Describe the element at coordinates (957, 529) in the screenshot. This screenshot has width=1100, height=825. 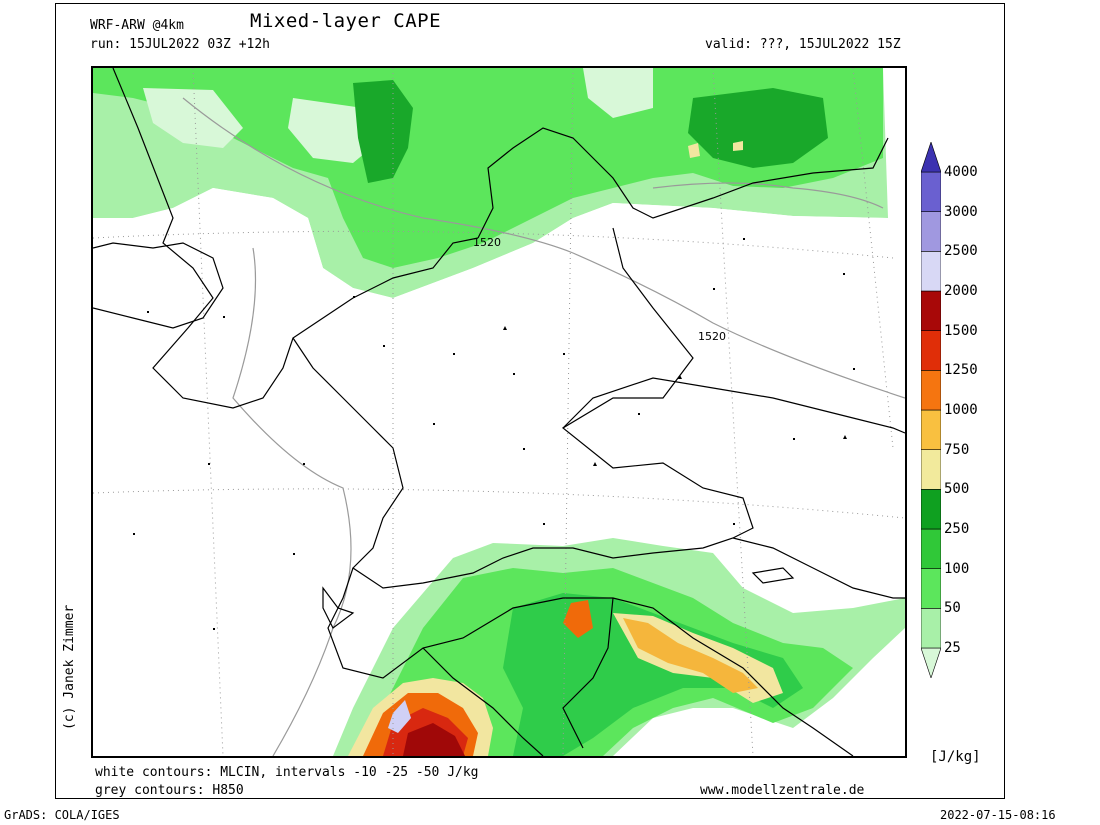
I see `colorbar-tick-label: 250` at that location.